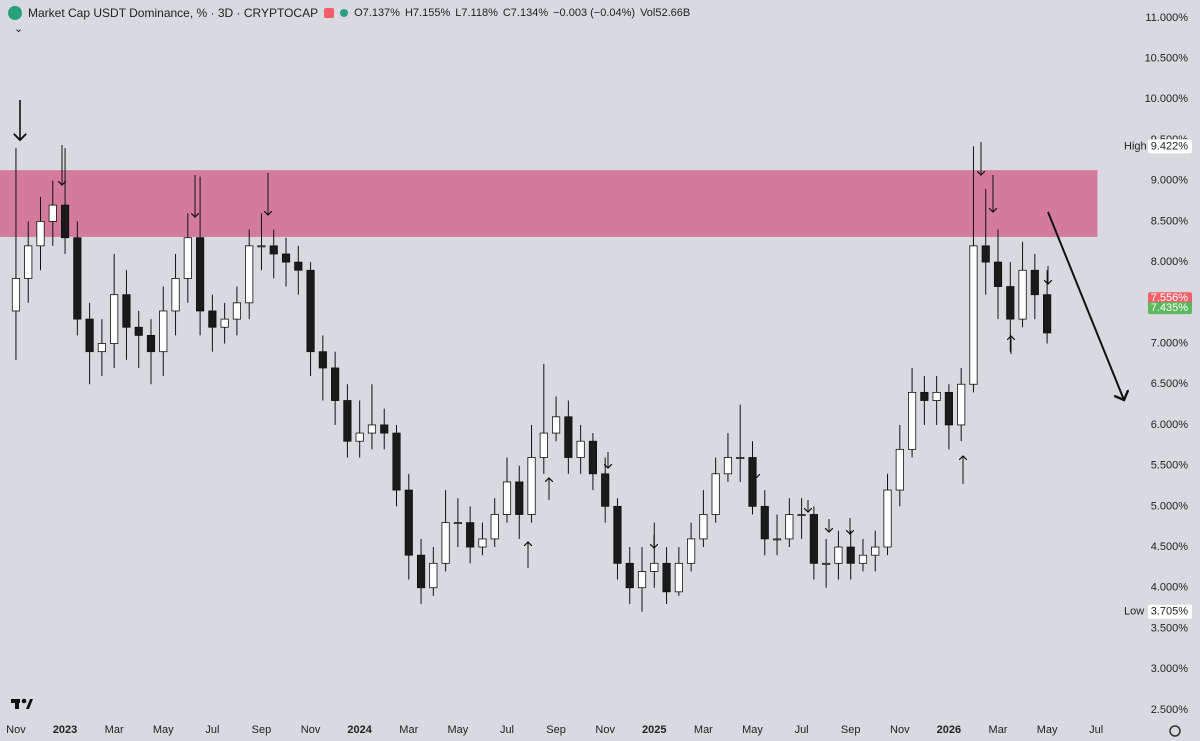 The image size is (1200, 741). Describe the element at coordinates (1170, 547) in the screenshot. I see `y-tick-label: 4.500%` at that location.